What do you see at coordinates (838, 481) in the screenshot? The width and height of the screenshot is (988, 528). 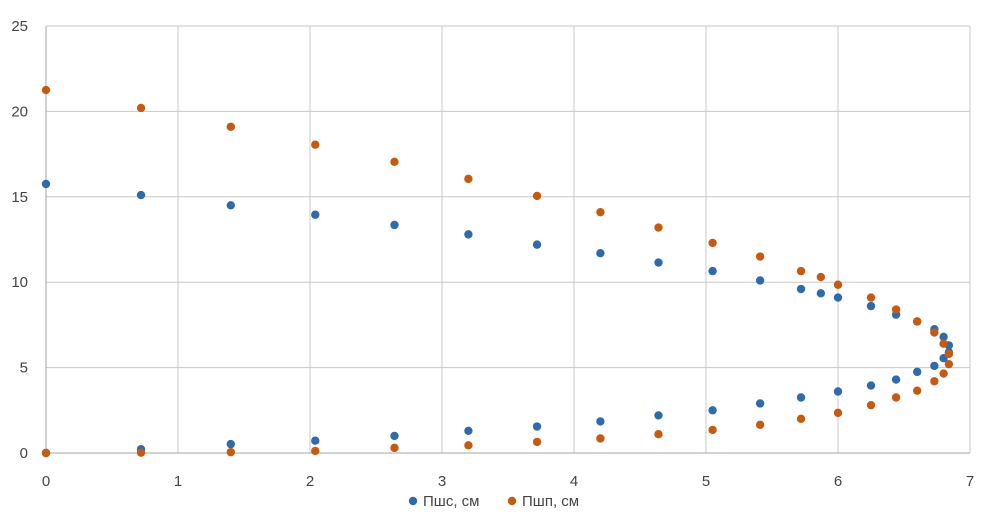 I see `x-tick-label: 6` at bounding box center [838, 481].